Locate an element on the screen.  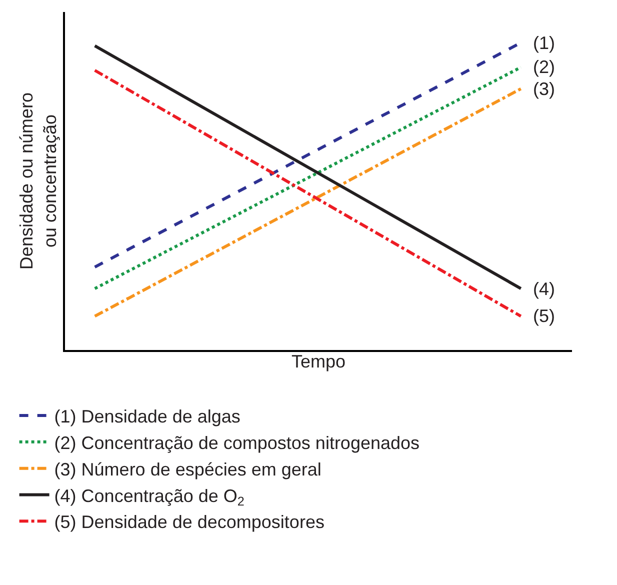
annotation: (5) is located at coordinates (544, 316).